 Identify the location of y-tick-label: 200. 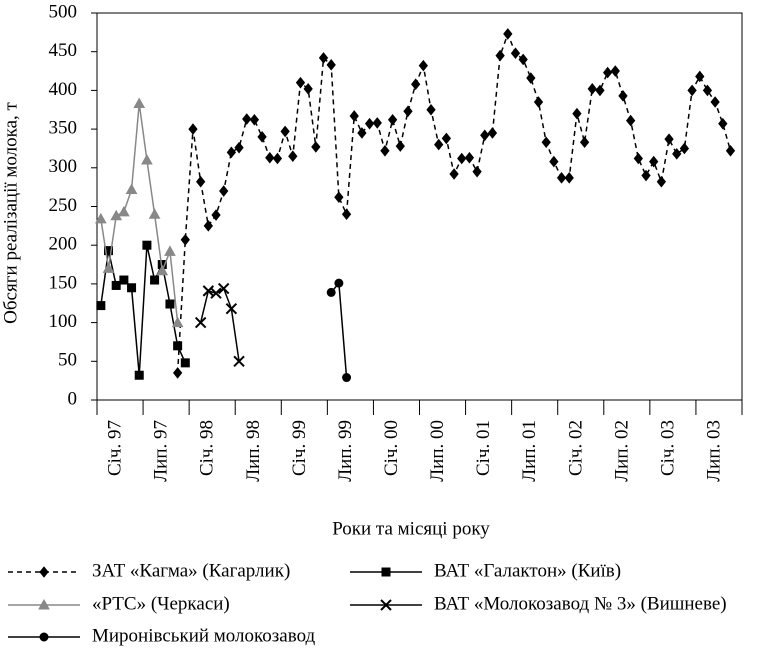
(63, 244).